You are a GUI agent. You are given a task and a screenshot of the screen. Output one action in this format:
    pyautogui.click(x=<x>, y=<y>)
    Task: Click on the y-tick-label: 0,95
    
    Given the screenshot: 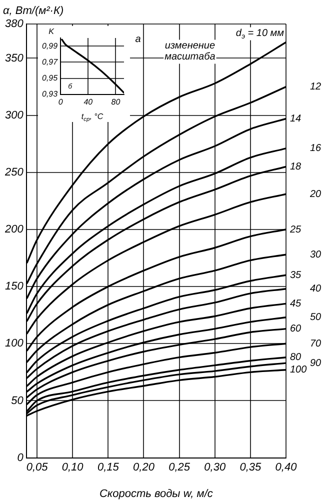 What is the action you would take?
    pyautogui.click(x=50, y=78)
    